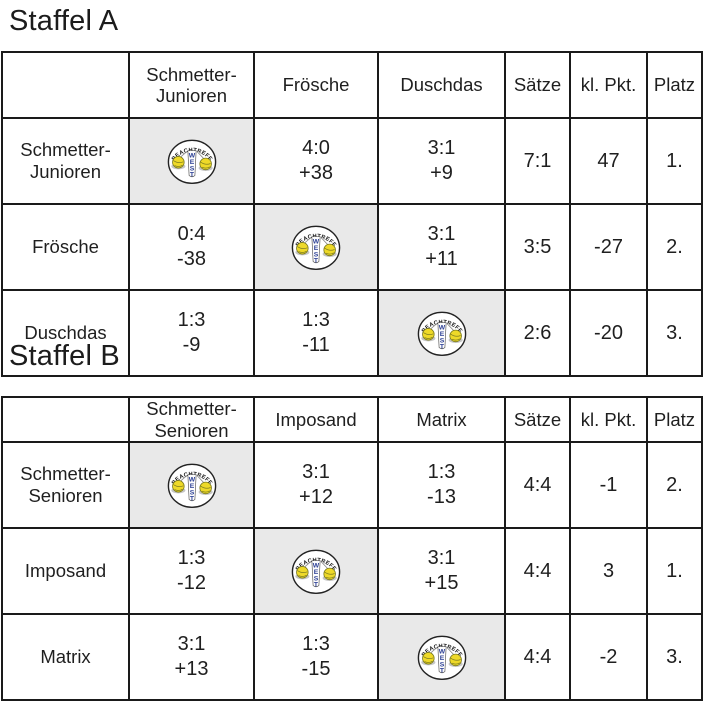  What do you see at coordinates (608, 657) in the screenshot?
I see `kl-pkt-cell: -2` at bounding box center [608, 657].